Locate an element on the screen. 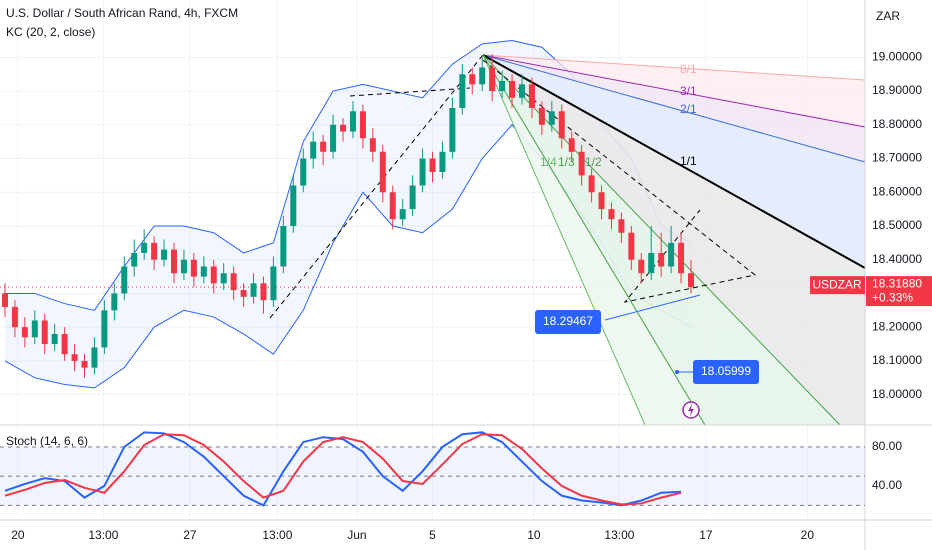 Image resolution: width=932 pixels, height=550 pixels. last-price-label: 18.31880 is located at coordinates (897, 283).